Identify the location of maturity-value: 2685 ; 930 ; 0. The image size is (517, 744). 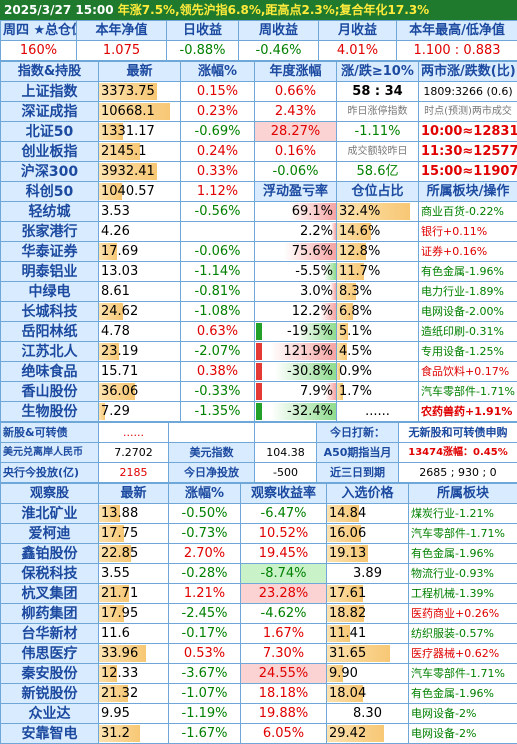
(458, 473).